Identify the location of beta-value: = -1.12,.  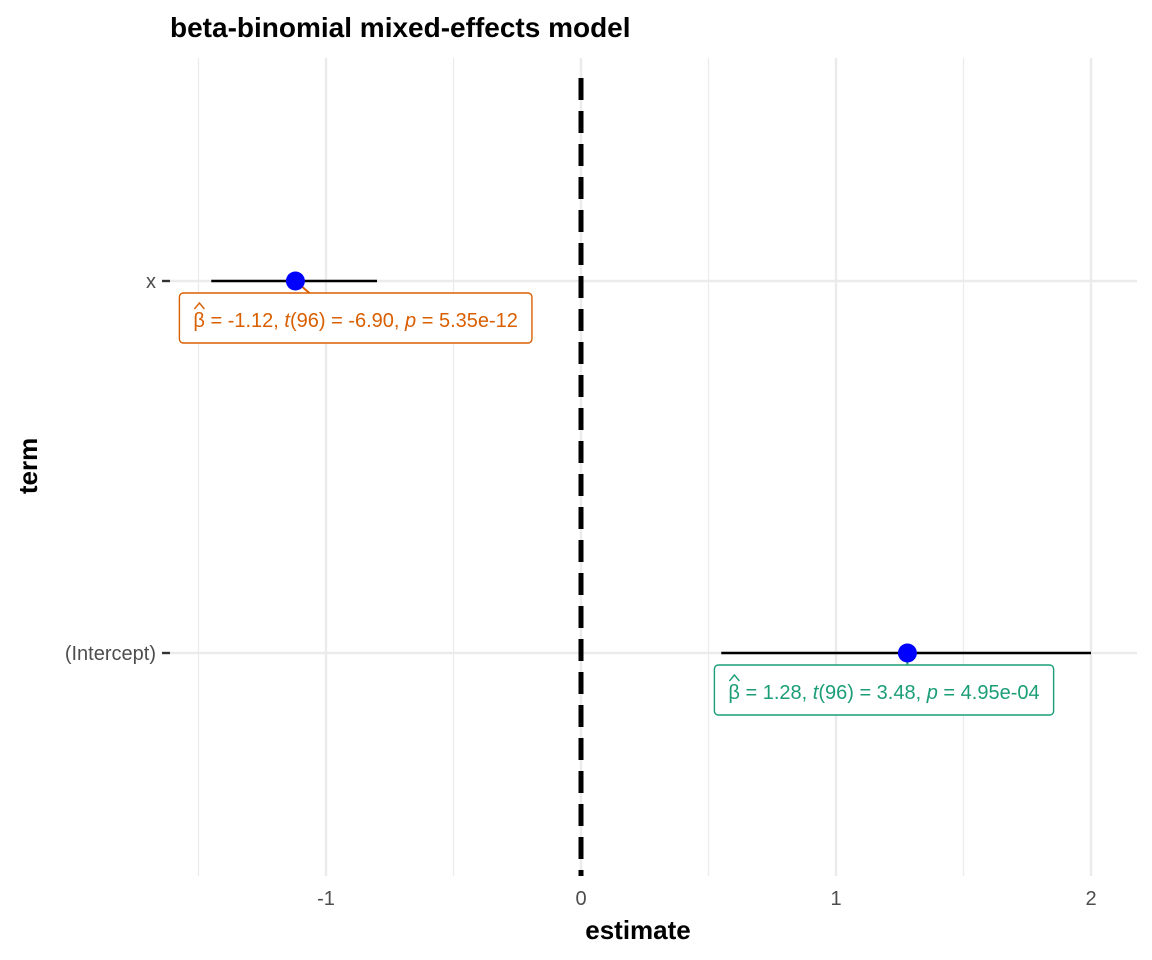
(242, 321).